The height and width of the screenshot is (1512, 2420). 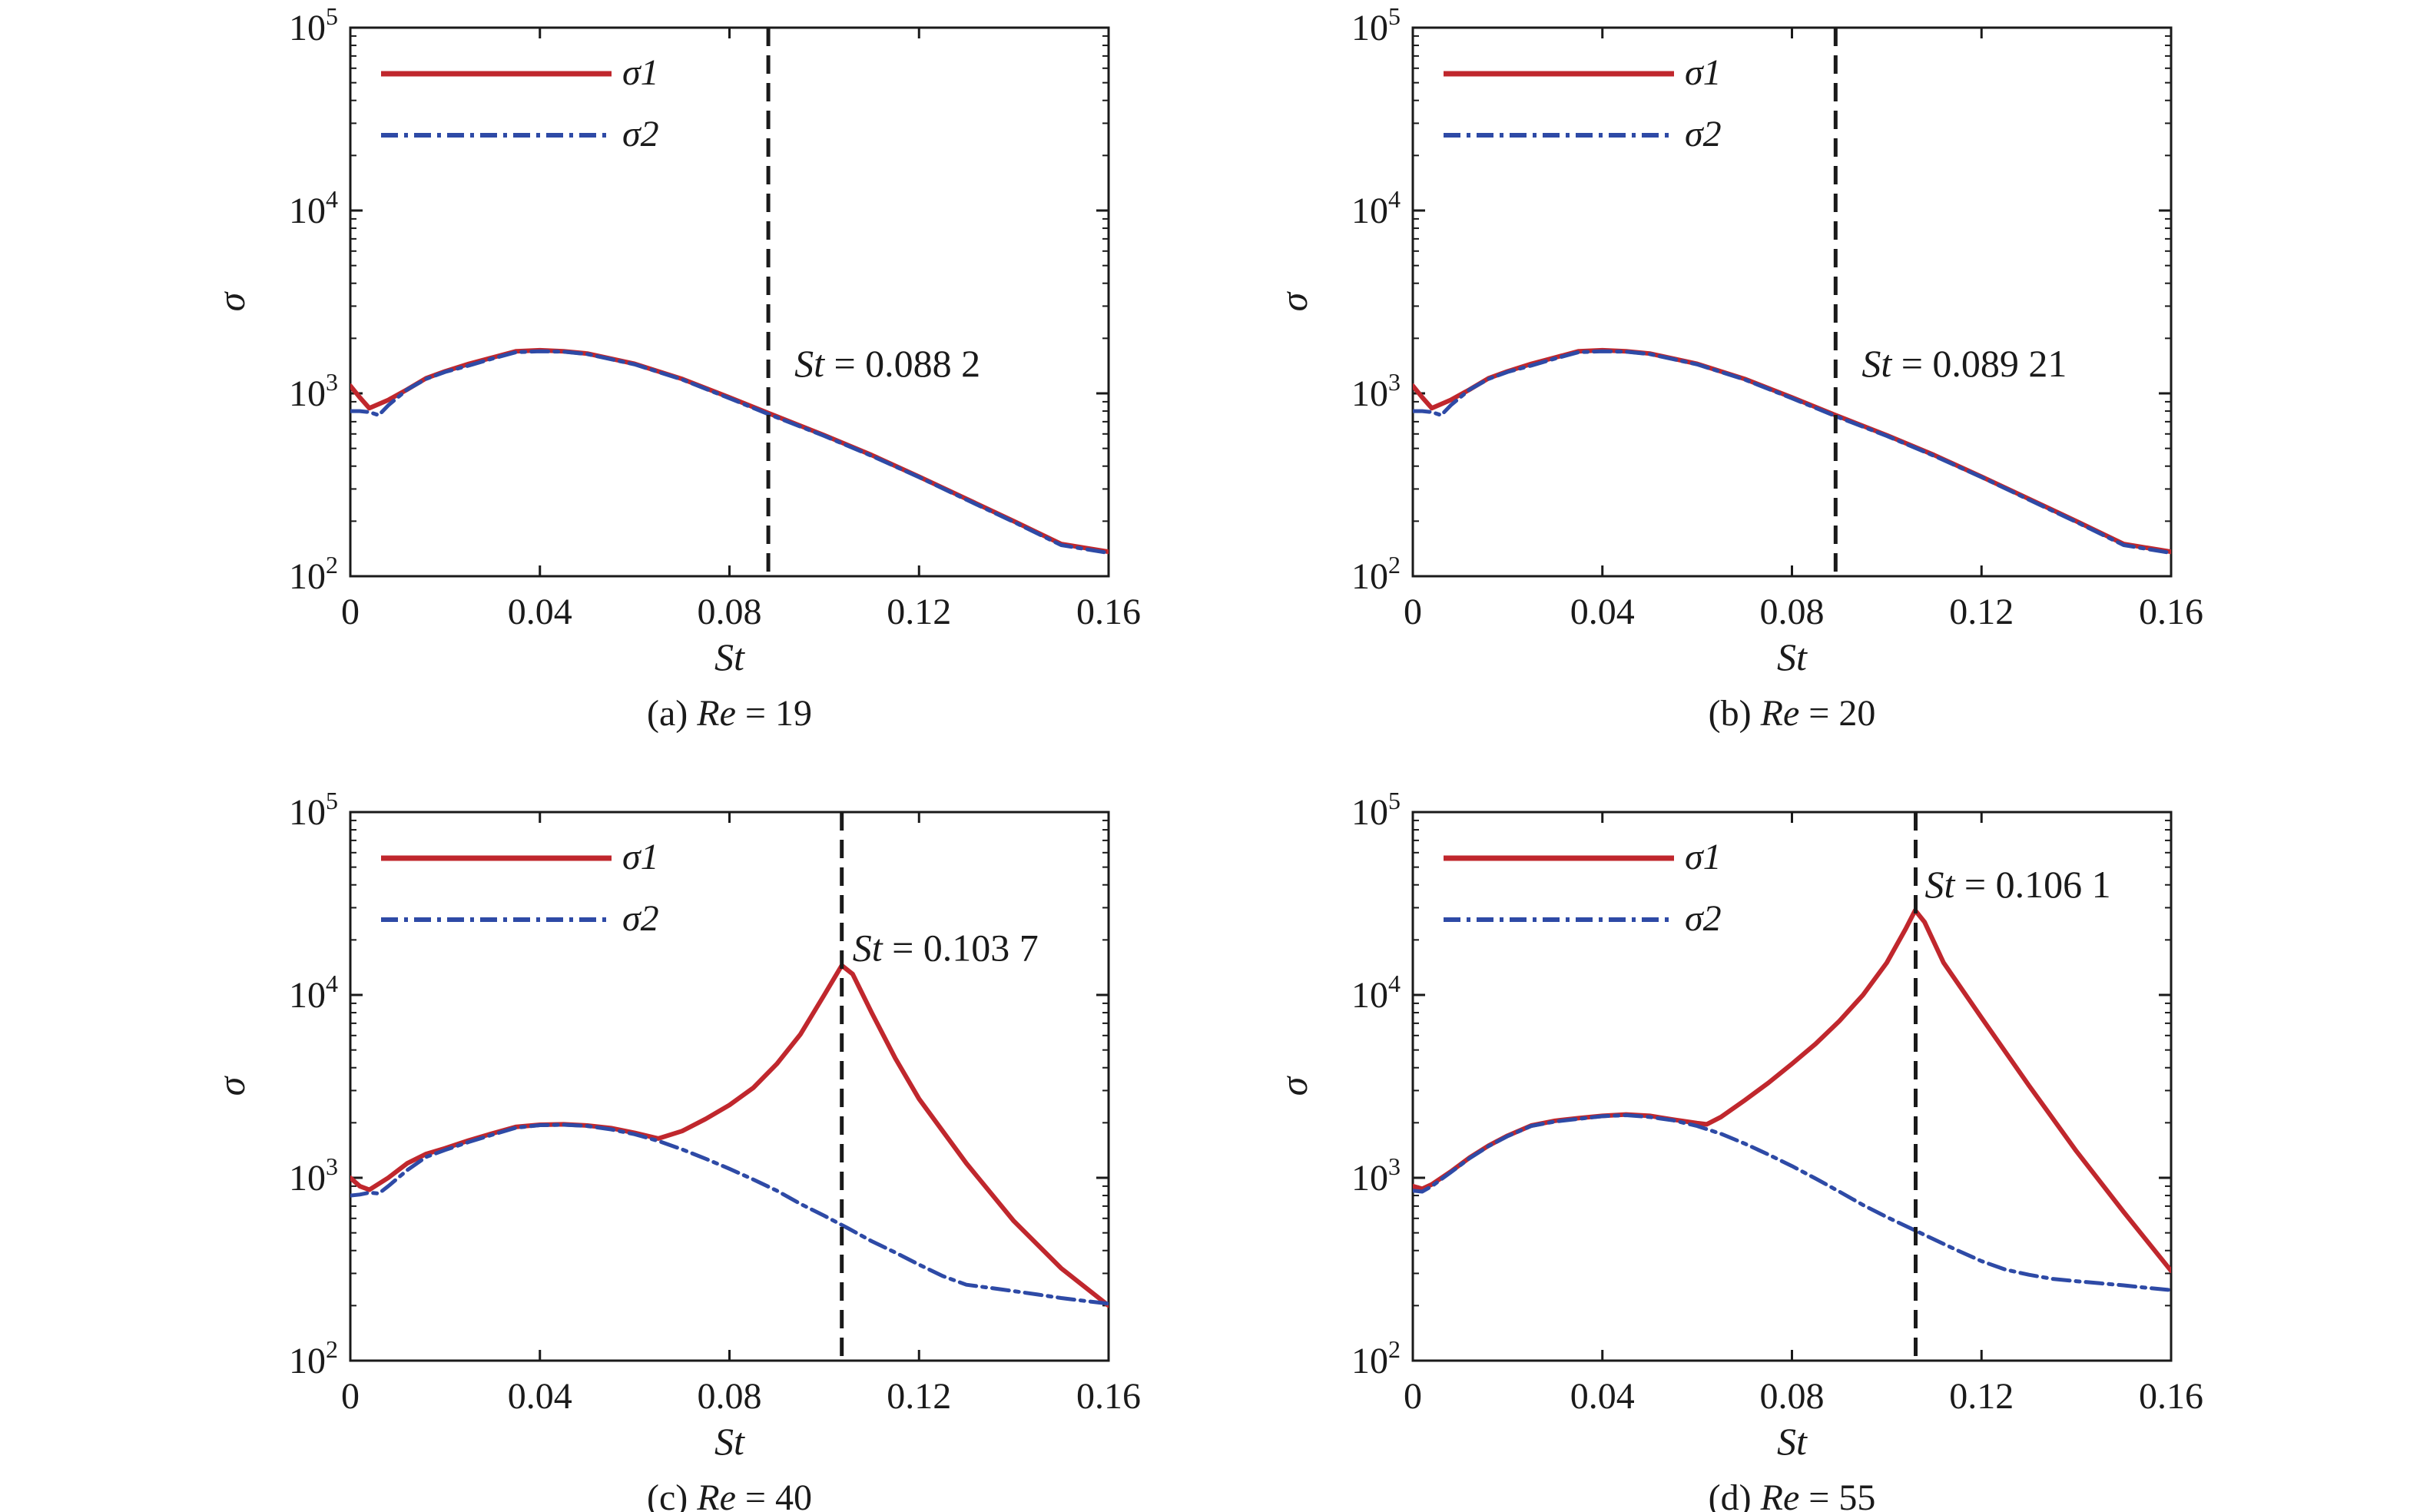 What do you see at coordinates (774, 1494) in the screenshot?
I see `caption-value: = 40` at bounding box center [774, 1494].